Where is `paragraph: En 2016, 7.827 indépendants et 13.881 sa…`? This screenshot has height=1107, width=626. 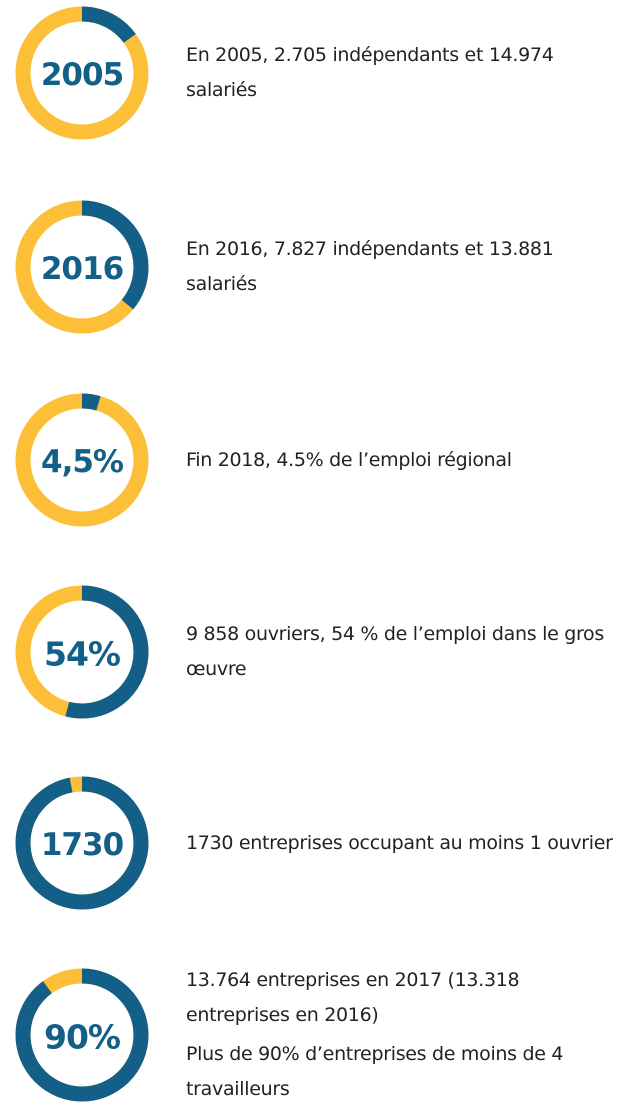
paragraph: En 2016, 7.827 indépendants et 13.881 sa… is located at coordinates (370, 266).